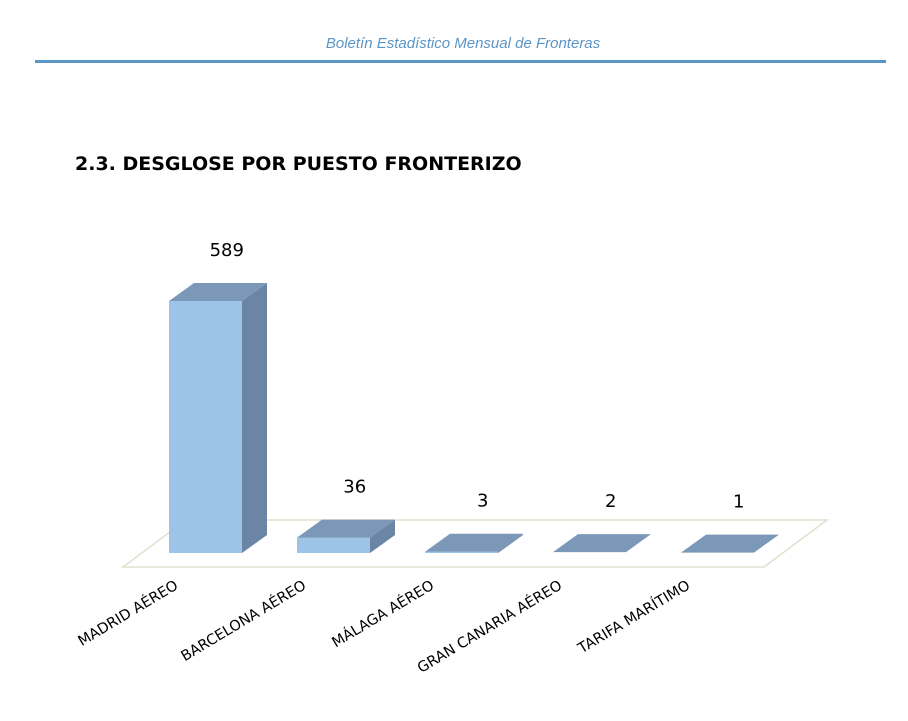  Describe the element at coordinates (633, 617) in the screenshot. I see `category-label: TARIFA MARÍTIMO` at that location.